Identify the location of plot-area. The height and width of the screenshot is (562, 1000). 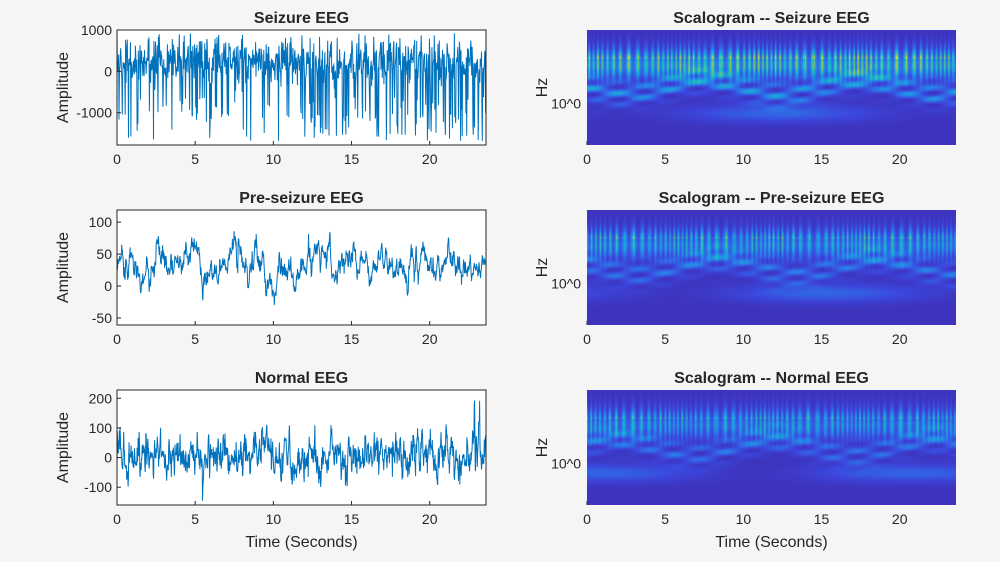
(301, 447).